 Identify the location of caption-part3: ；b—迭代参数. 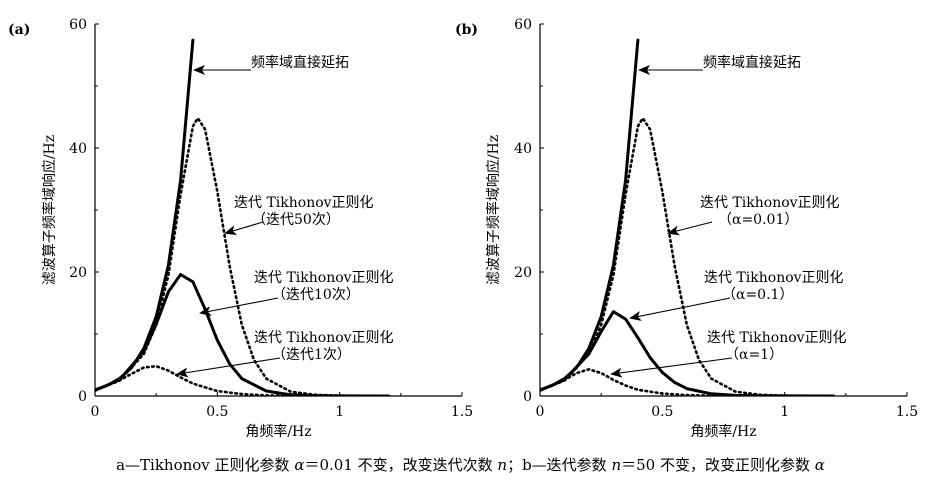
(559, 465).